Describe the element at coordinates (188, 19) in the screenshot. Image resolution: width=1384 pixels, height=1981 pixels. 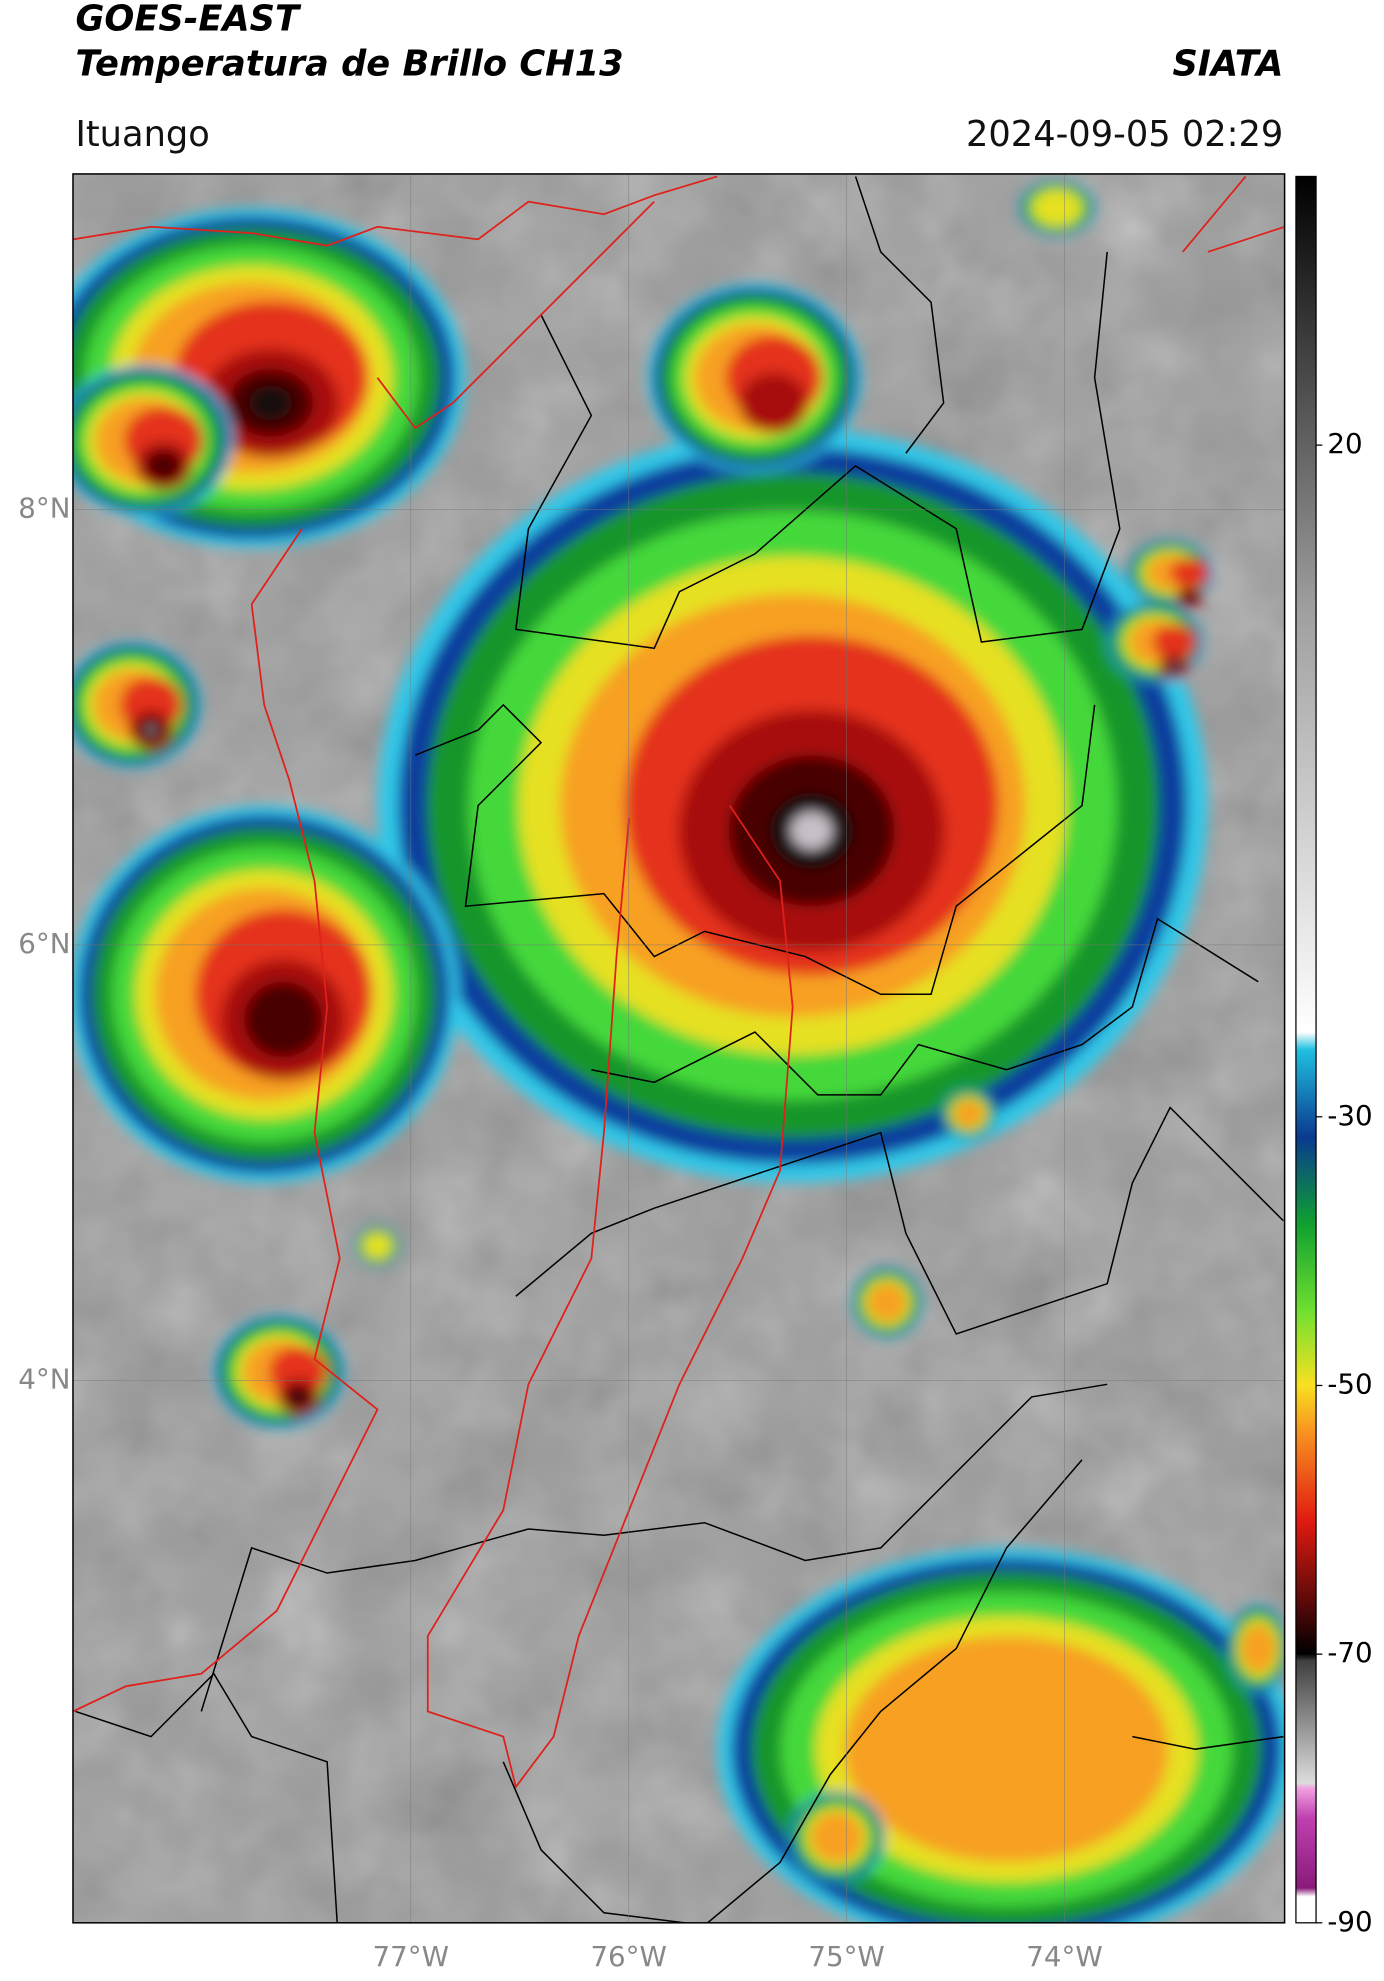
I see `title: GOES-EAST` at that location.